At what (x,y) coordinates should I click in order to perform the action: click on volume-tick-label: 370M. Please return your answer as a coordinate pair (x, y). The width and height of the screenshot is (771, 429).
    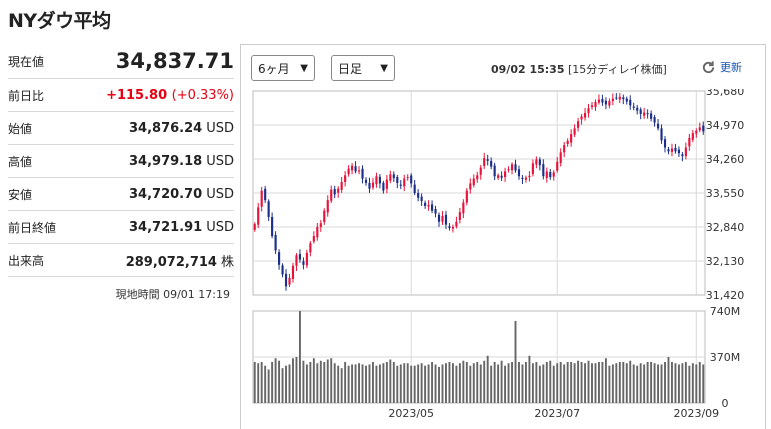
    Looking at the image, I should click on (725, 357).